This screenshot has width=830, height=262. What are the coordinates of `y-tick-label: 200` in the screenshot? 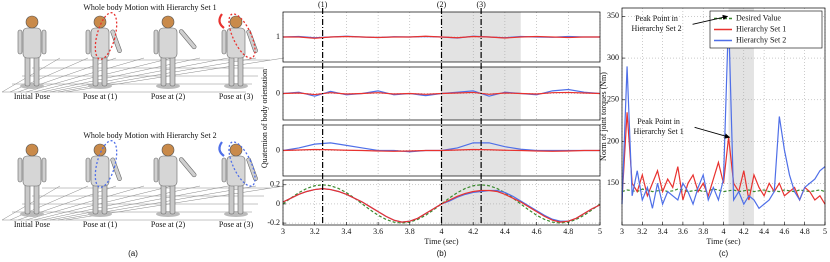 It's located at (613, 140).